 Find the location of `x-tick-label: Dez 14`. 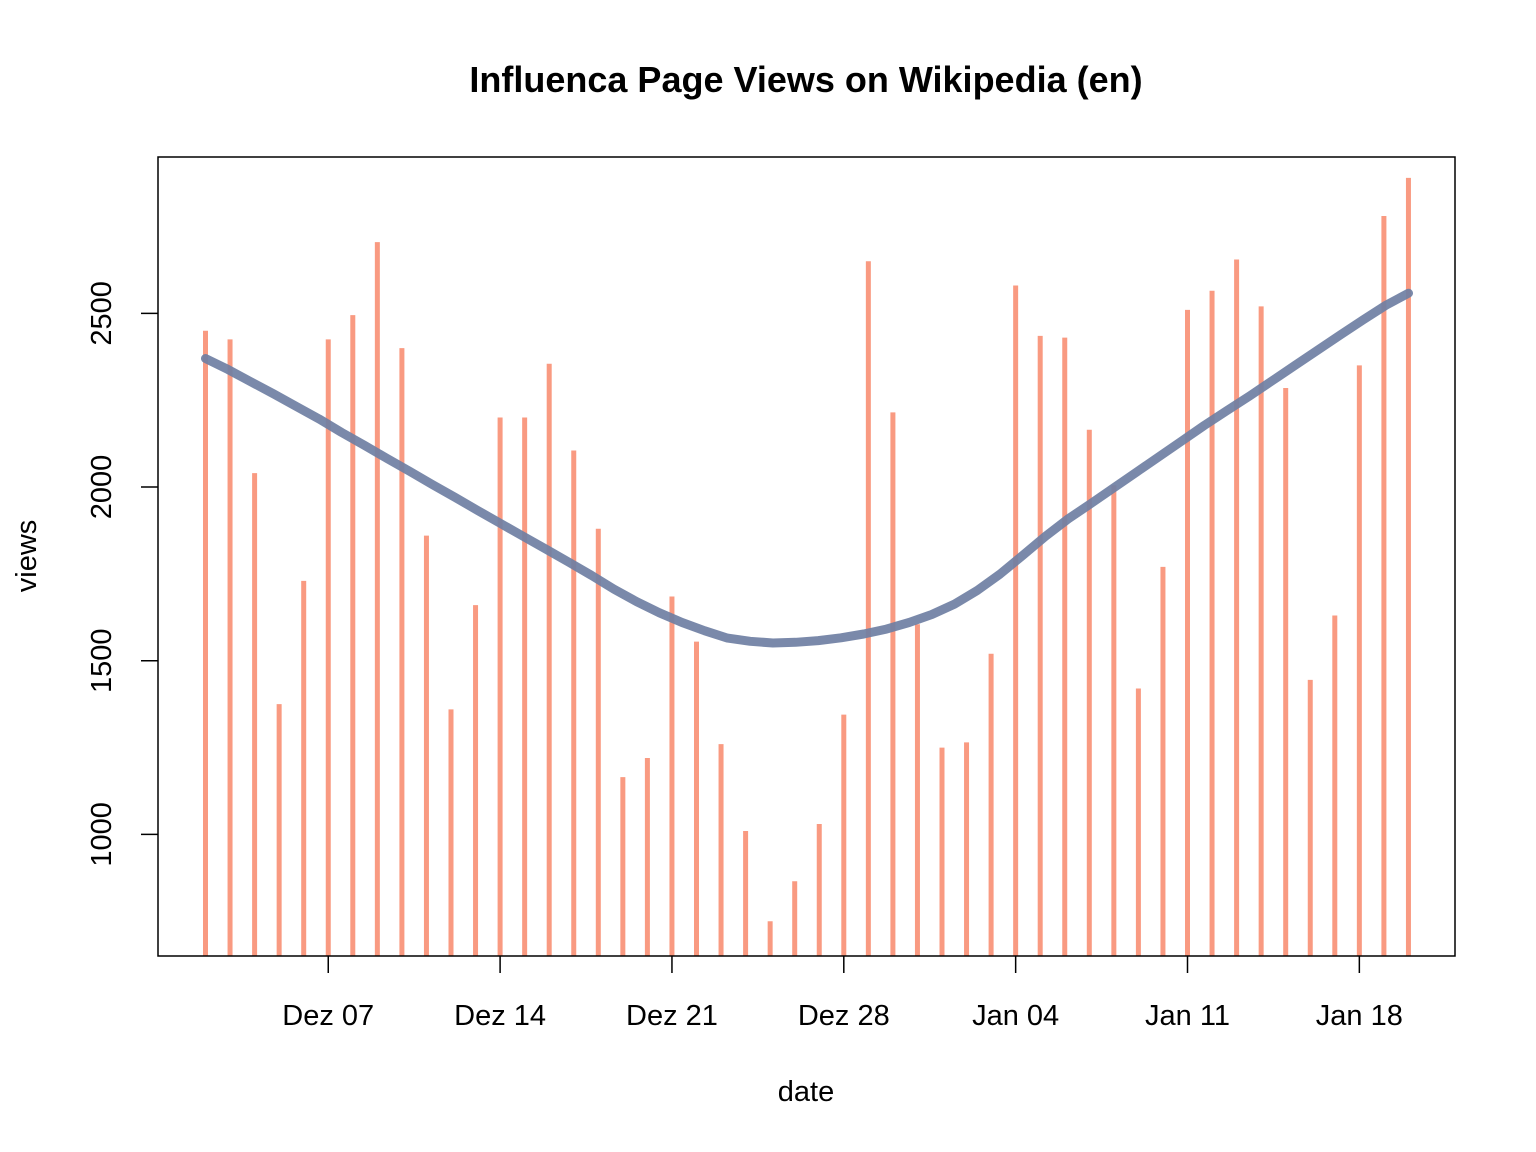

x-tick-label: Dez 14 is located at coordinates (500, 1016).